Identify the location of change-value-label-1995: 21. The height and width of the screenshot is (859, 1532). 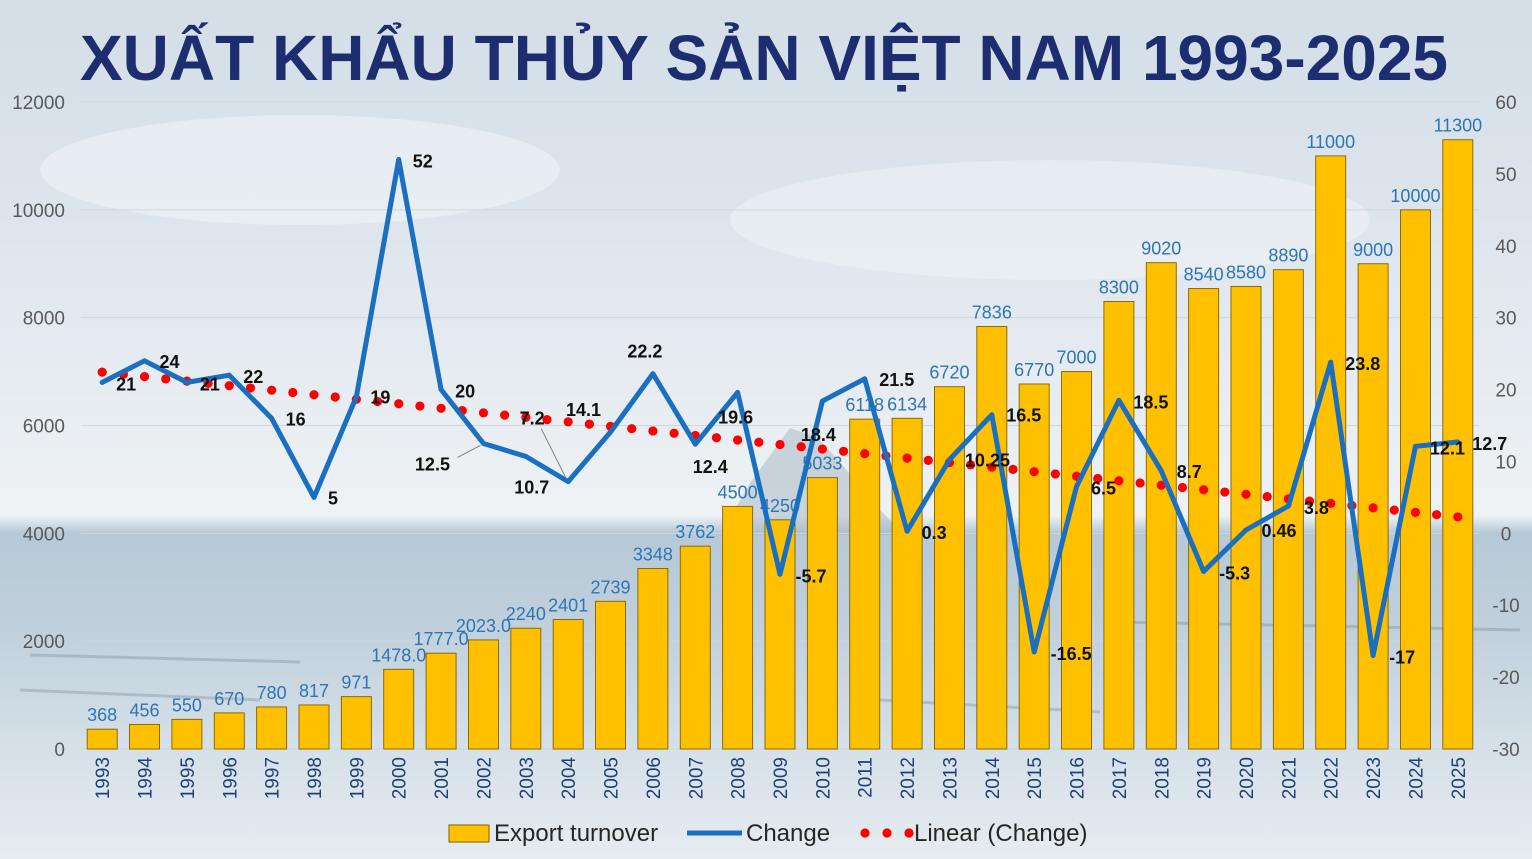
(210, 384).